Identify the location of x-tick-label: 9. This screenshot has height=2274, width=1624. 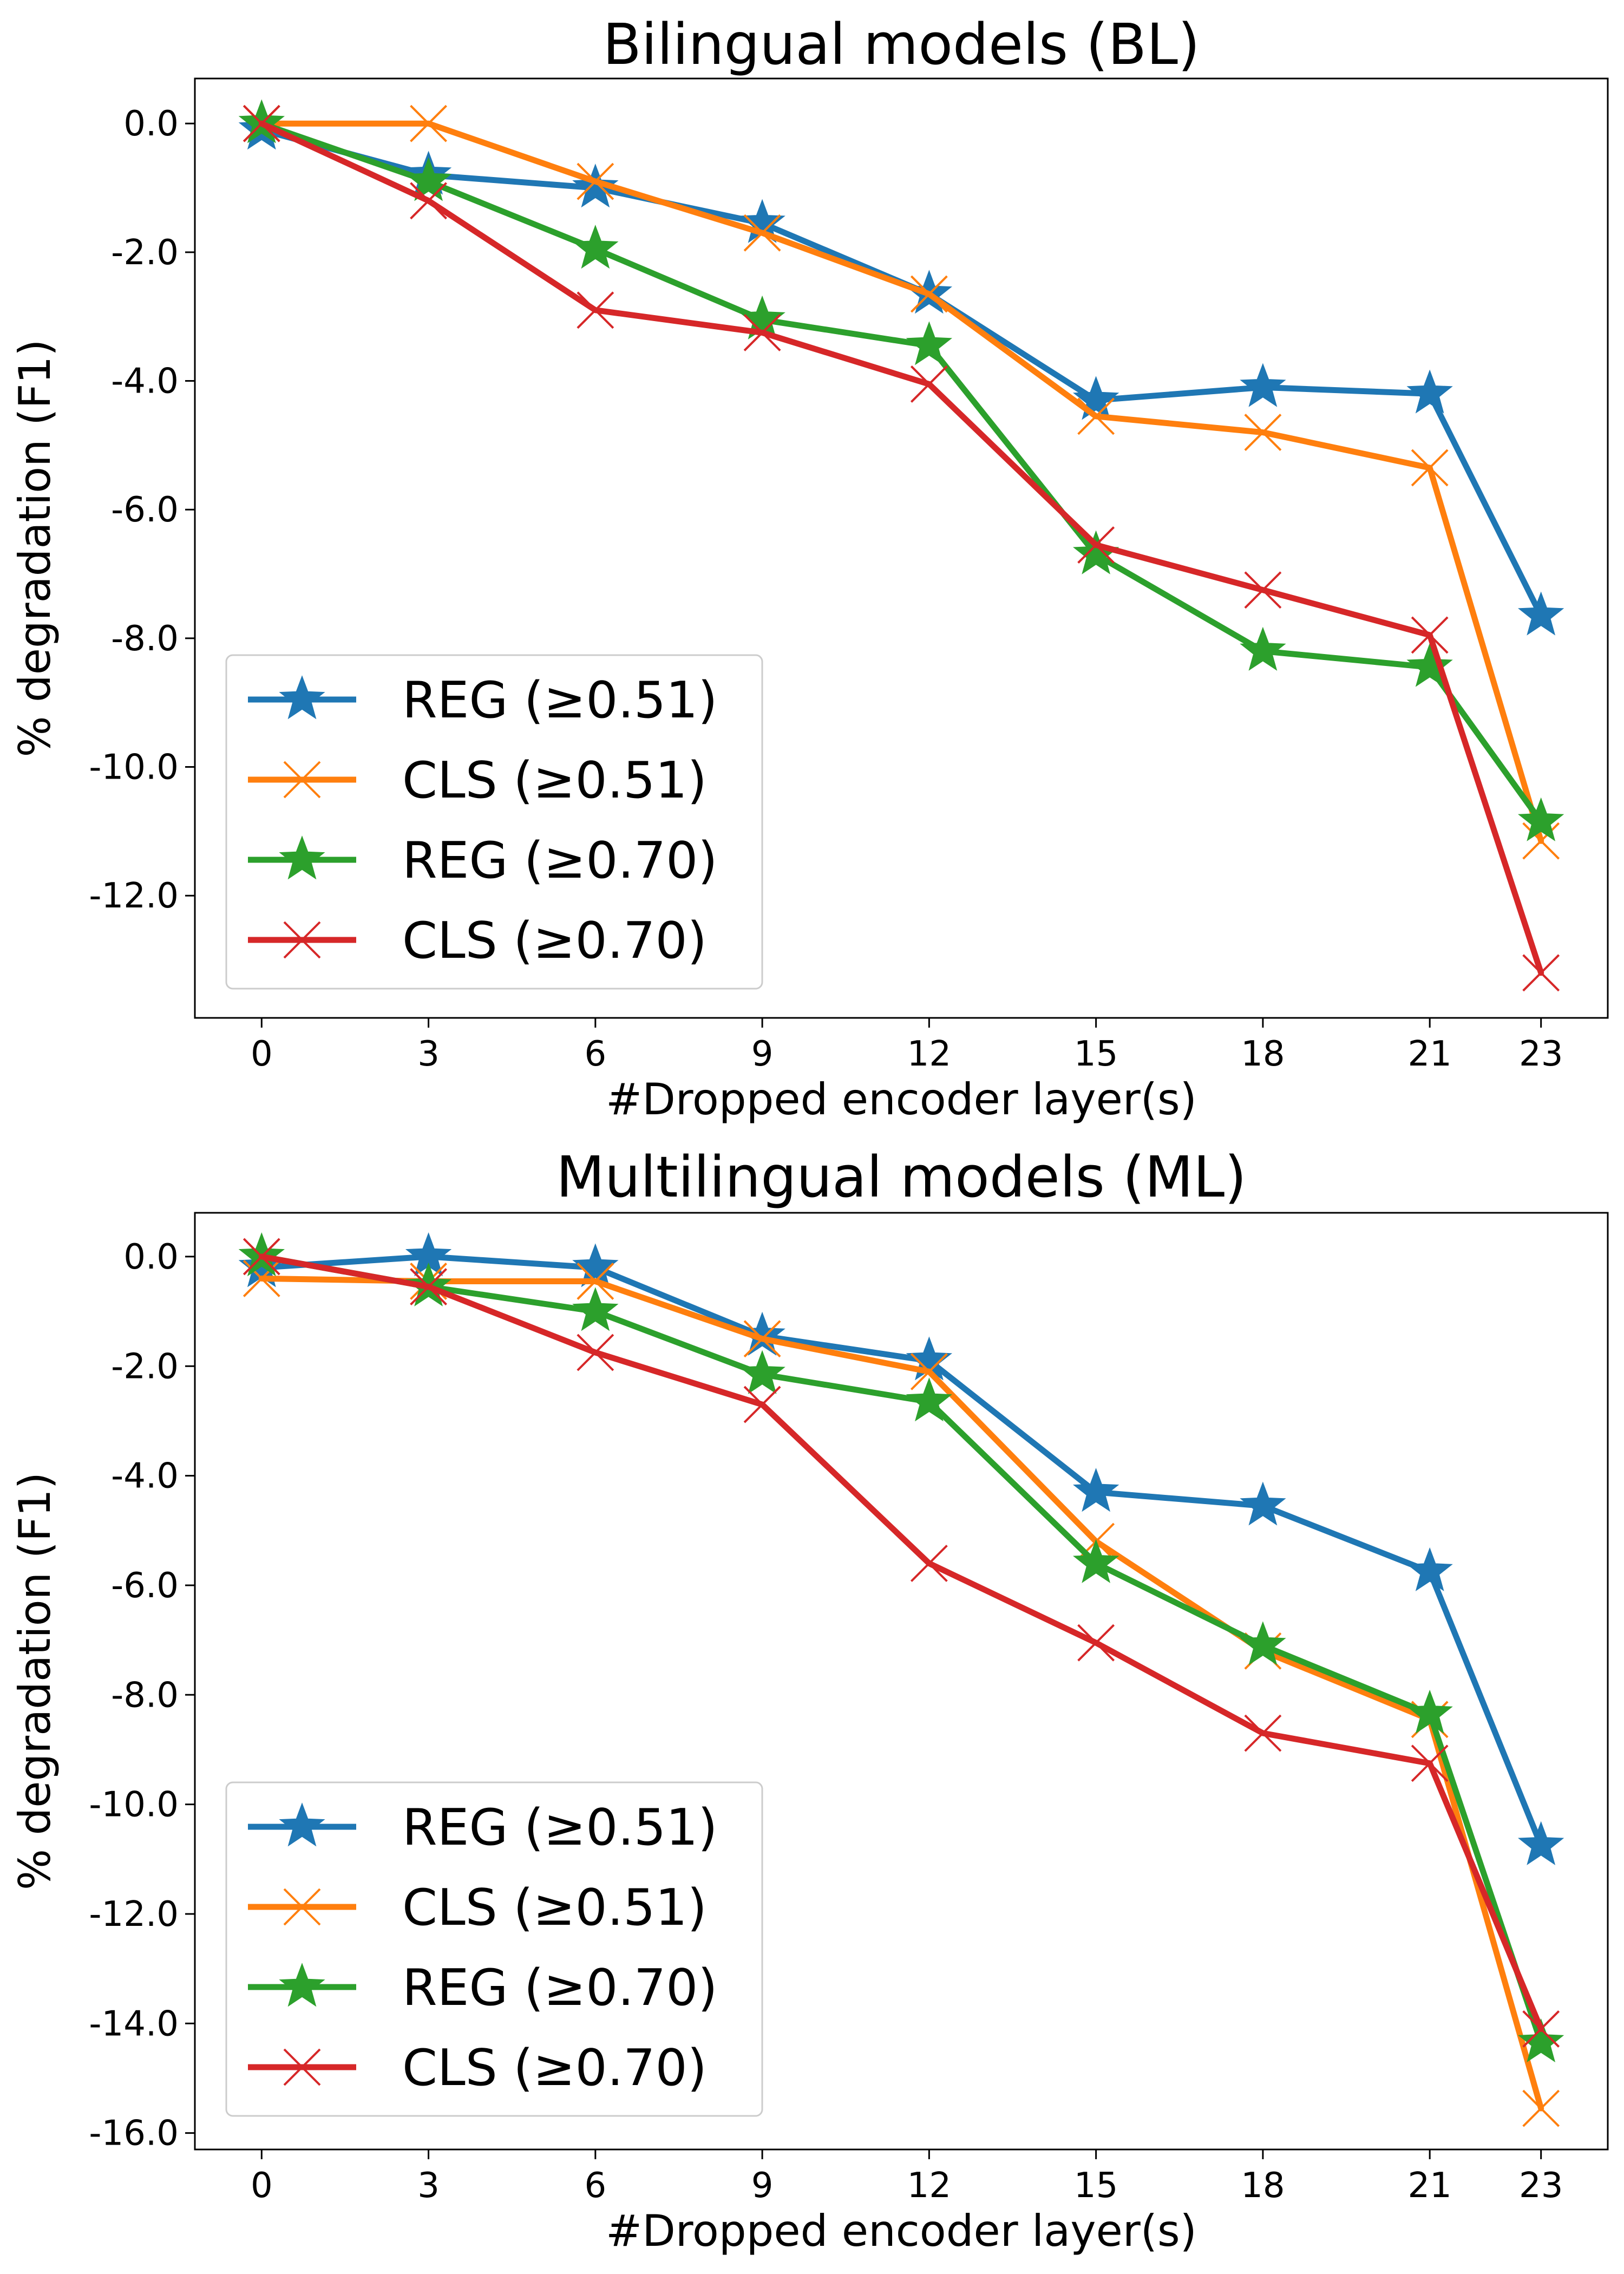
(763, 1054).